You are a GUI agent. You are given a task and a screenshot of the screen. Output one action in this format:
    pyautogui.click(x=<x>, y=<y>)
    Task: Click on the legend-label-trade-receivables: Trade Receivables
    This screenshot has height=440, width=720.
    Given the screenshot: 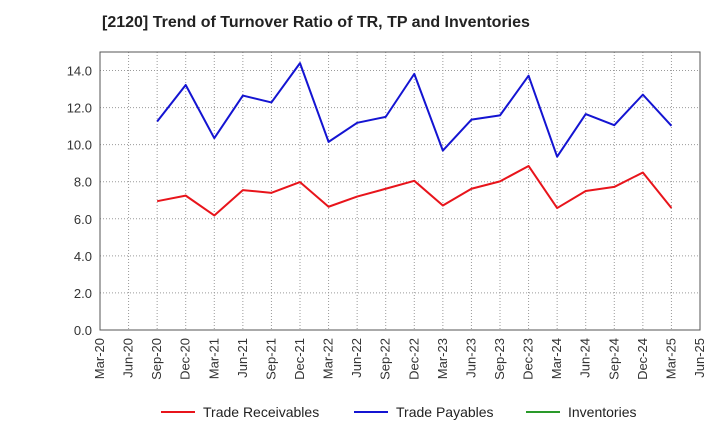 What is the action you would take?
    pyautogui.click(x=261, y=412)
    